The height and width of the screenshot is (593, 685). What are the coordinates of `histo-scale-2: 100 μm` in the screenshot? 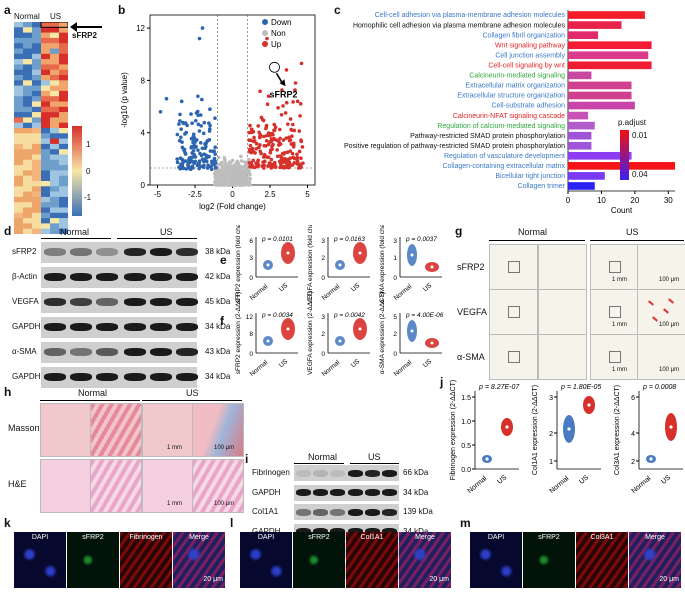 It's located at (224, 504).